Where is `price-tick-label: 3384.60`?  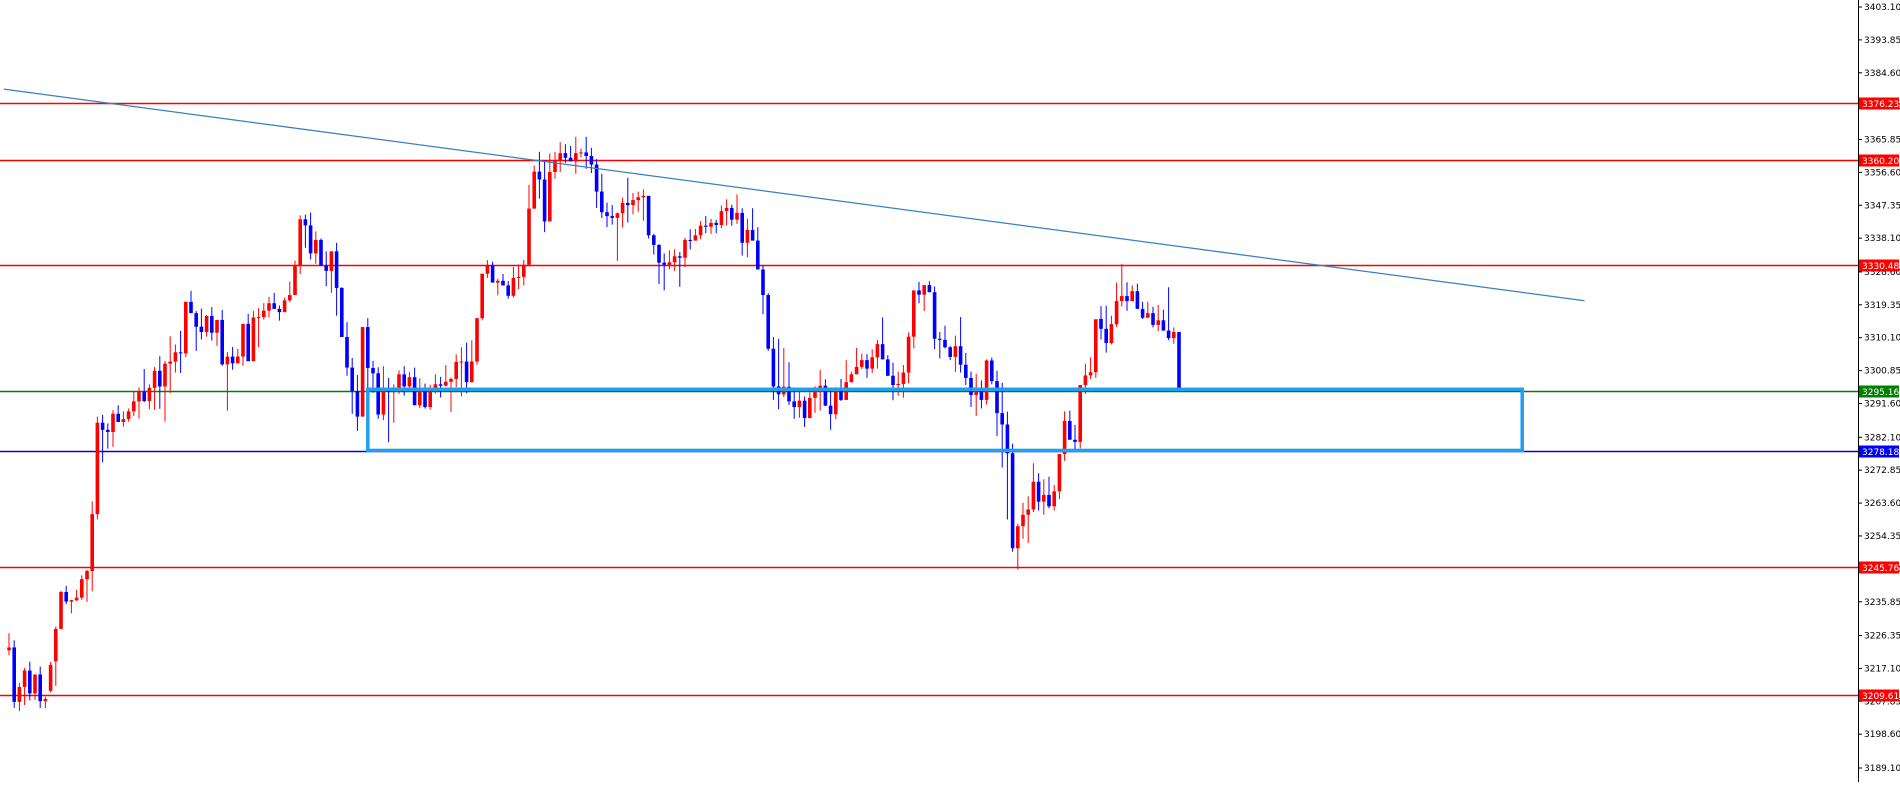 price-tick-label: 3384.60 is located at coordinates (1882, 74).